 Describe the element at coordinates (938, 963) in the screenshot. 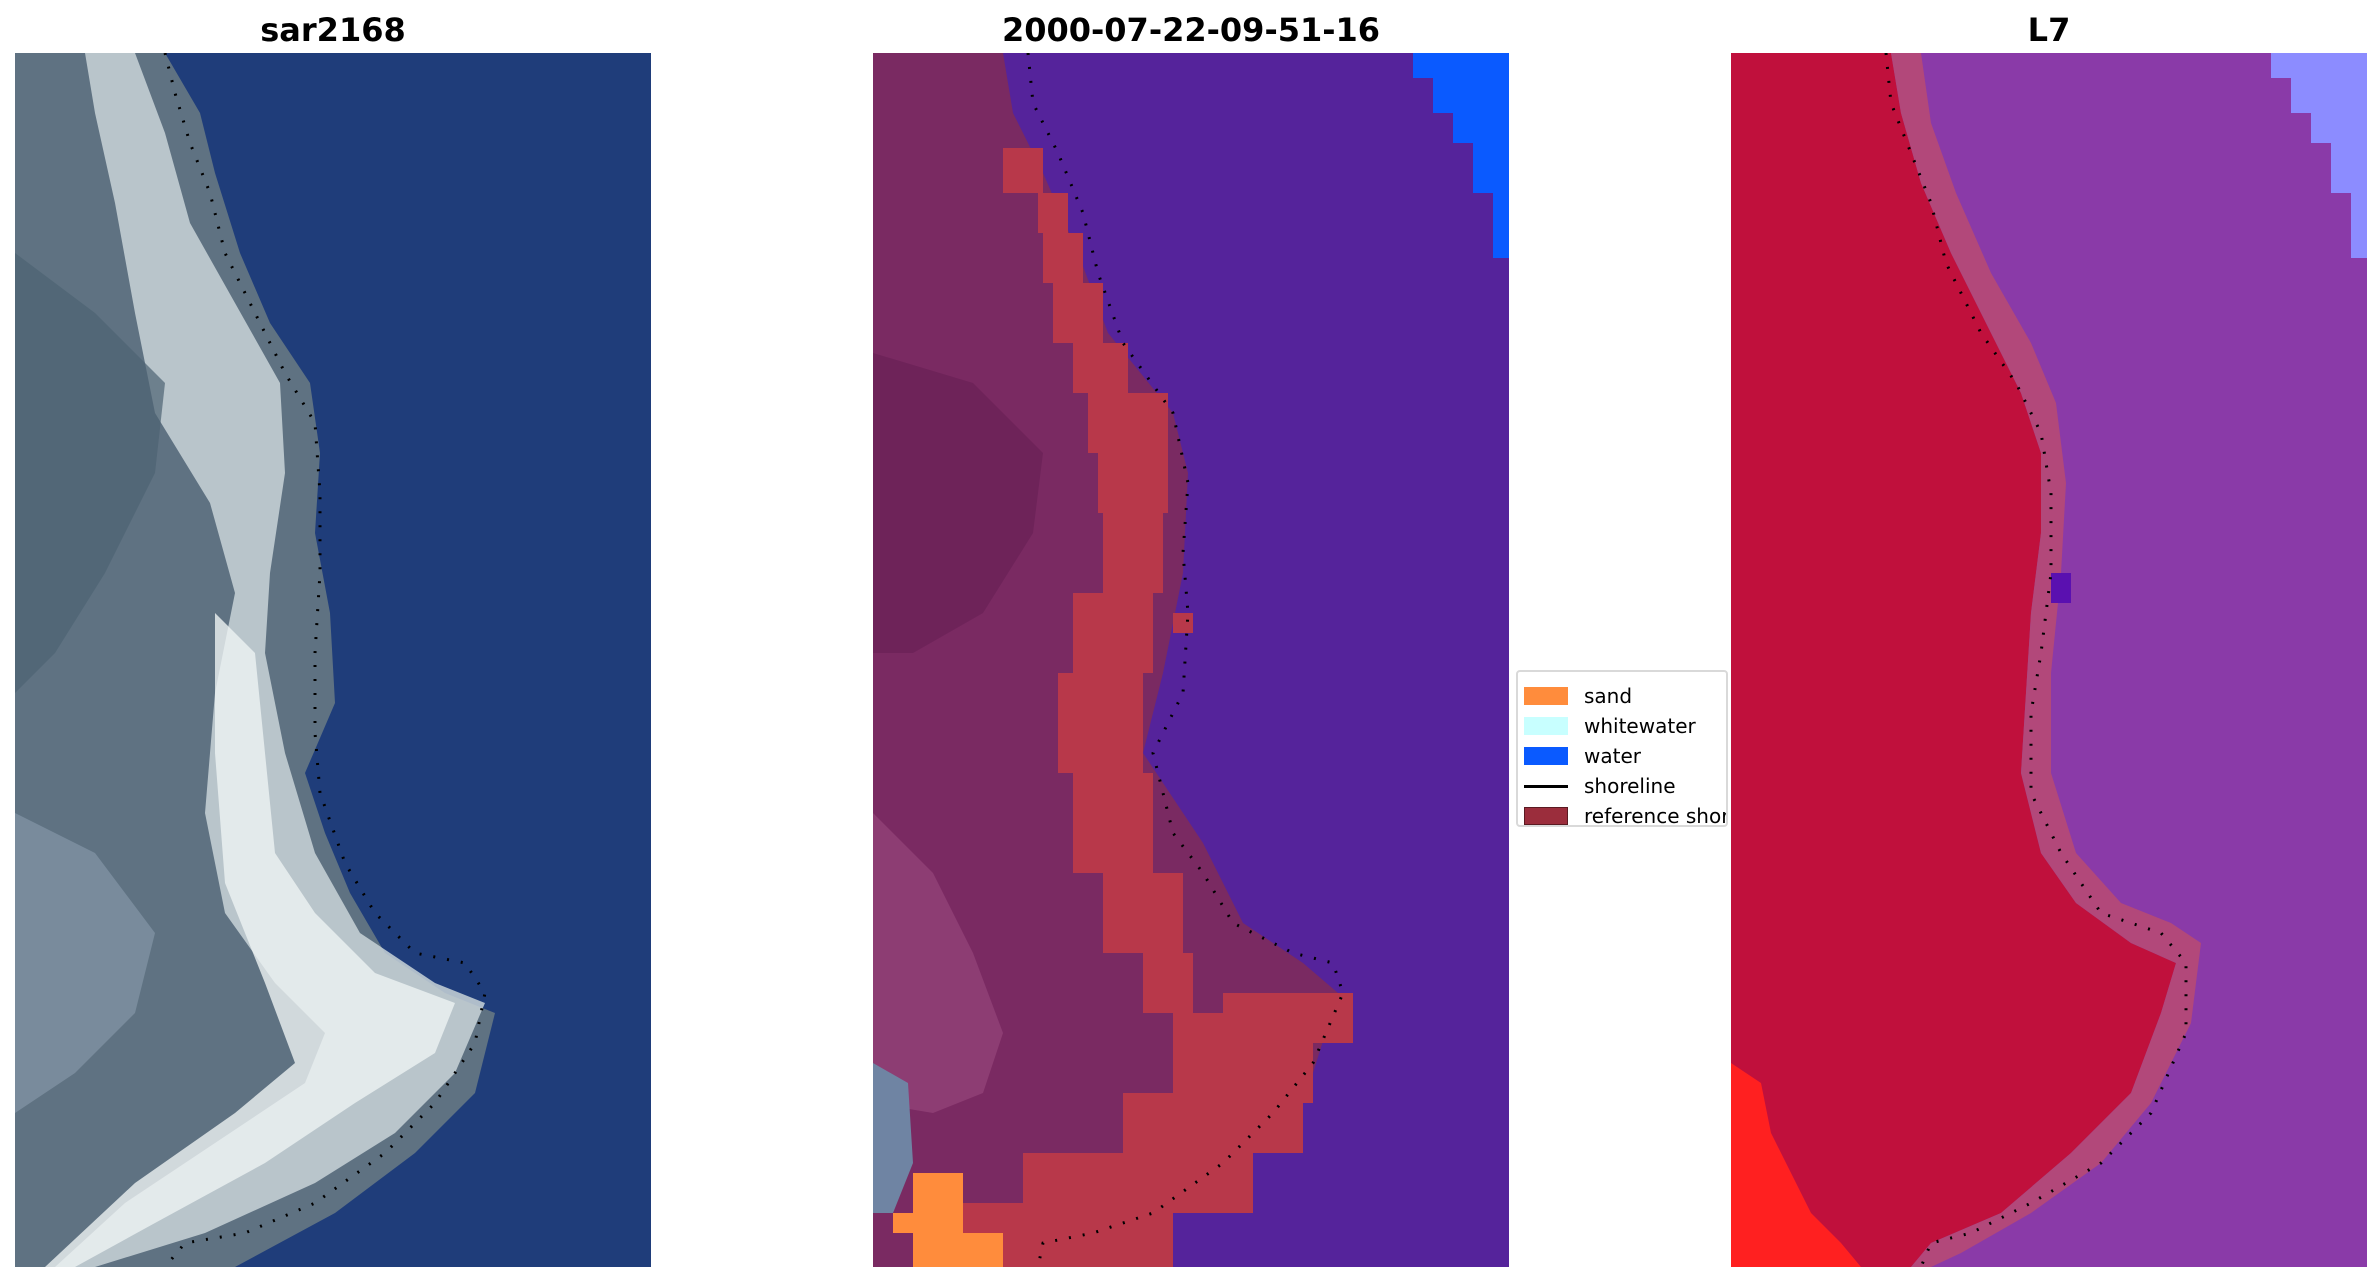

I see `class-land-light` at that location.